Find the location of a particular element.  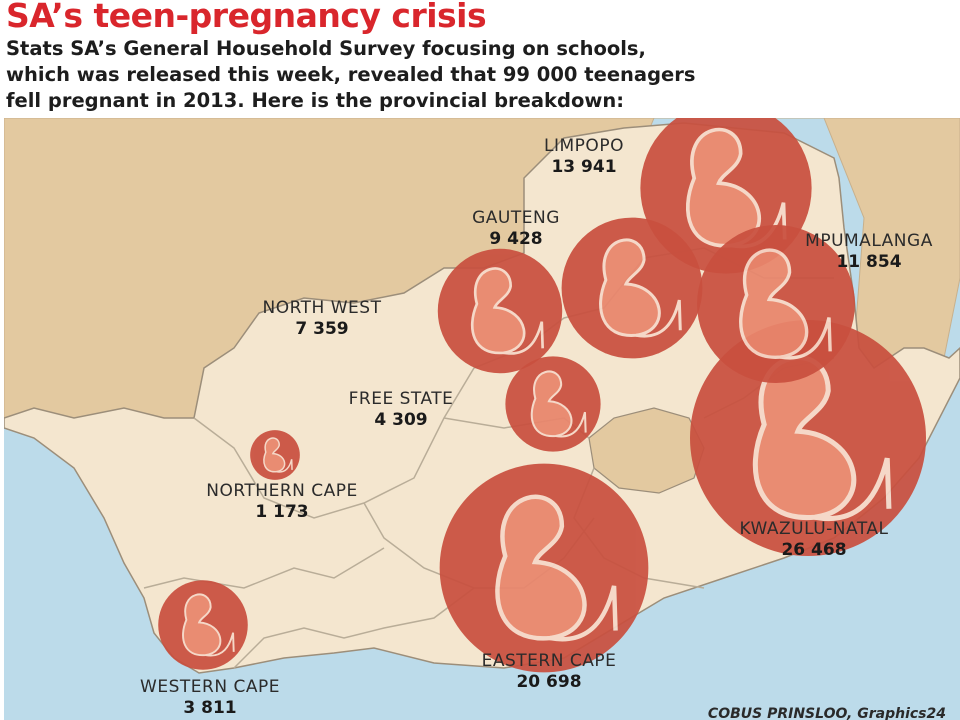

province-name-western-cape: WESTERN CAPE is located at coordinates (210, 687).